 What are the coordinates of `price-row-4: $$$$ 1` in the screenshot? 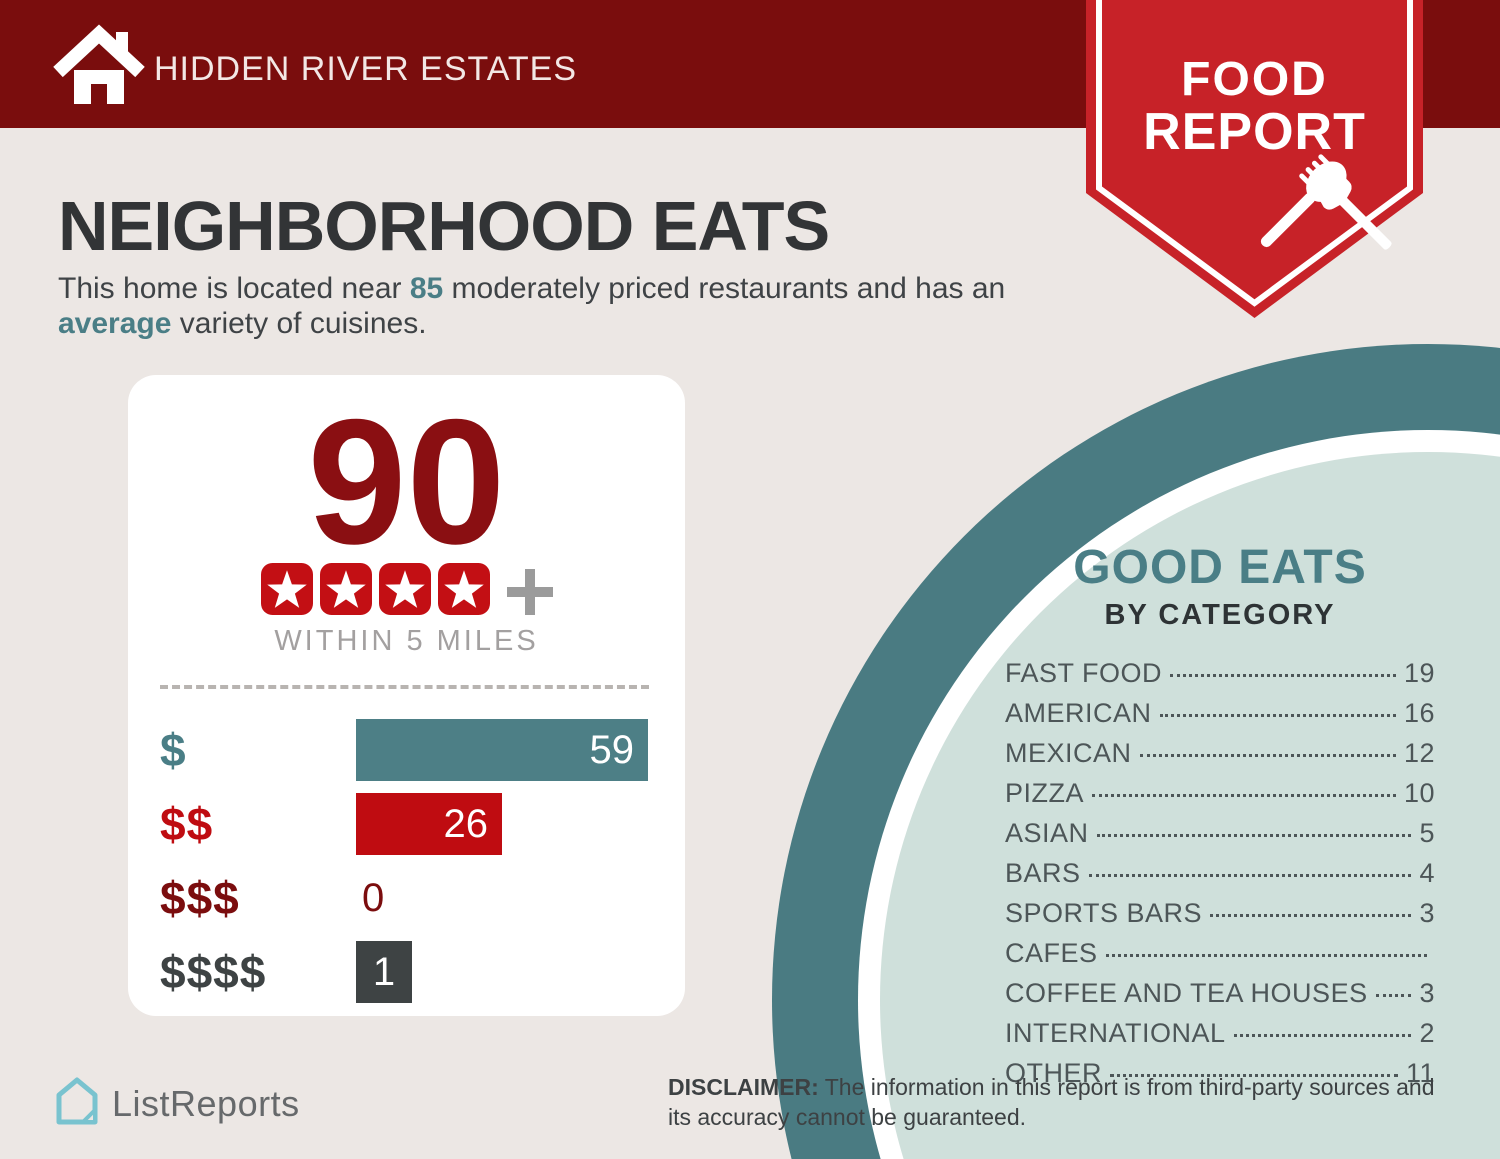 It's located at (406, 972).